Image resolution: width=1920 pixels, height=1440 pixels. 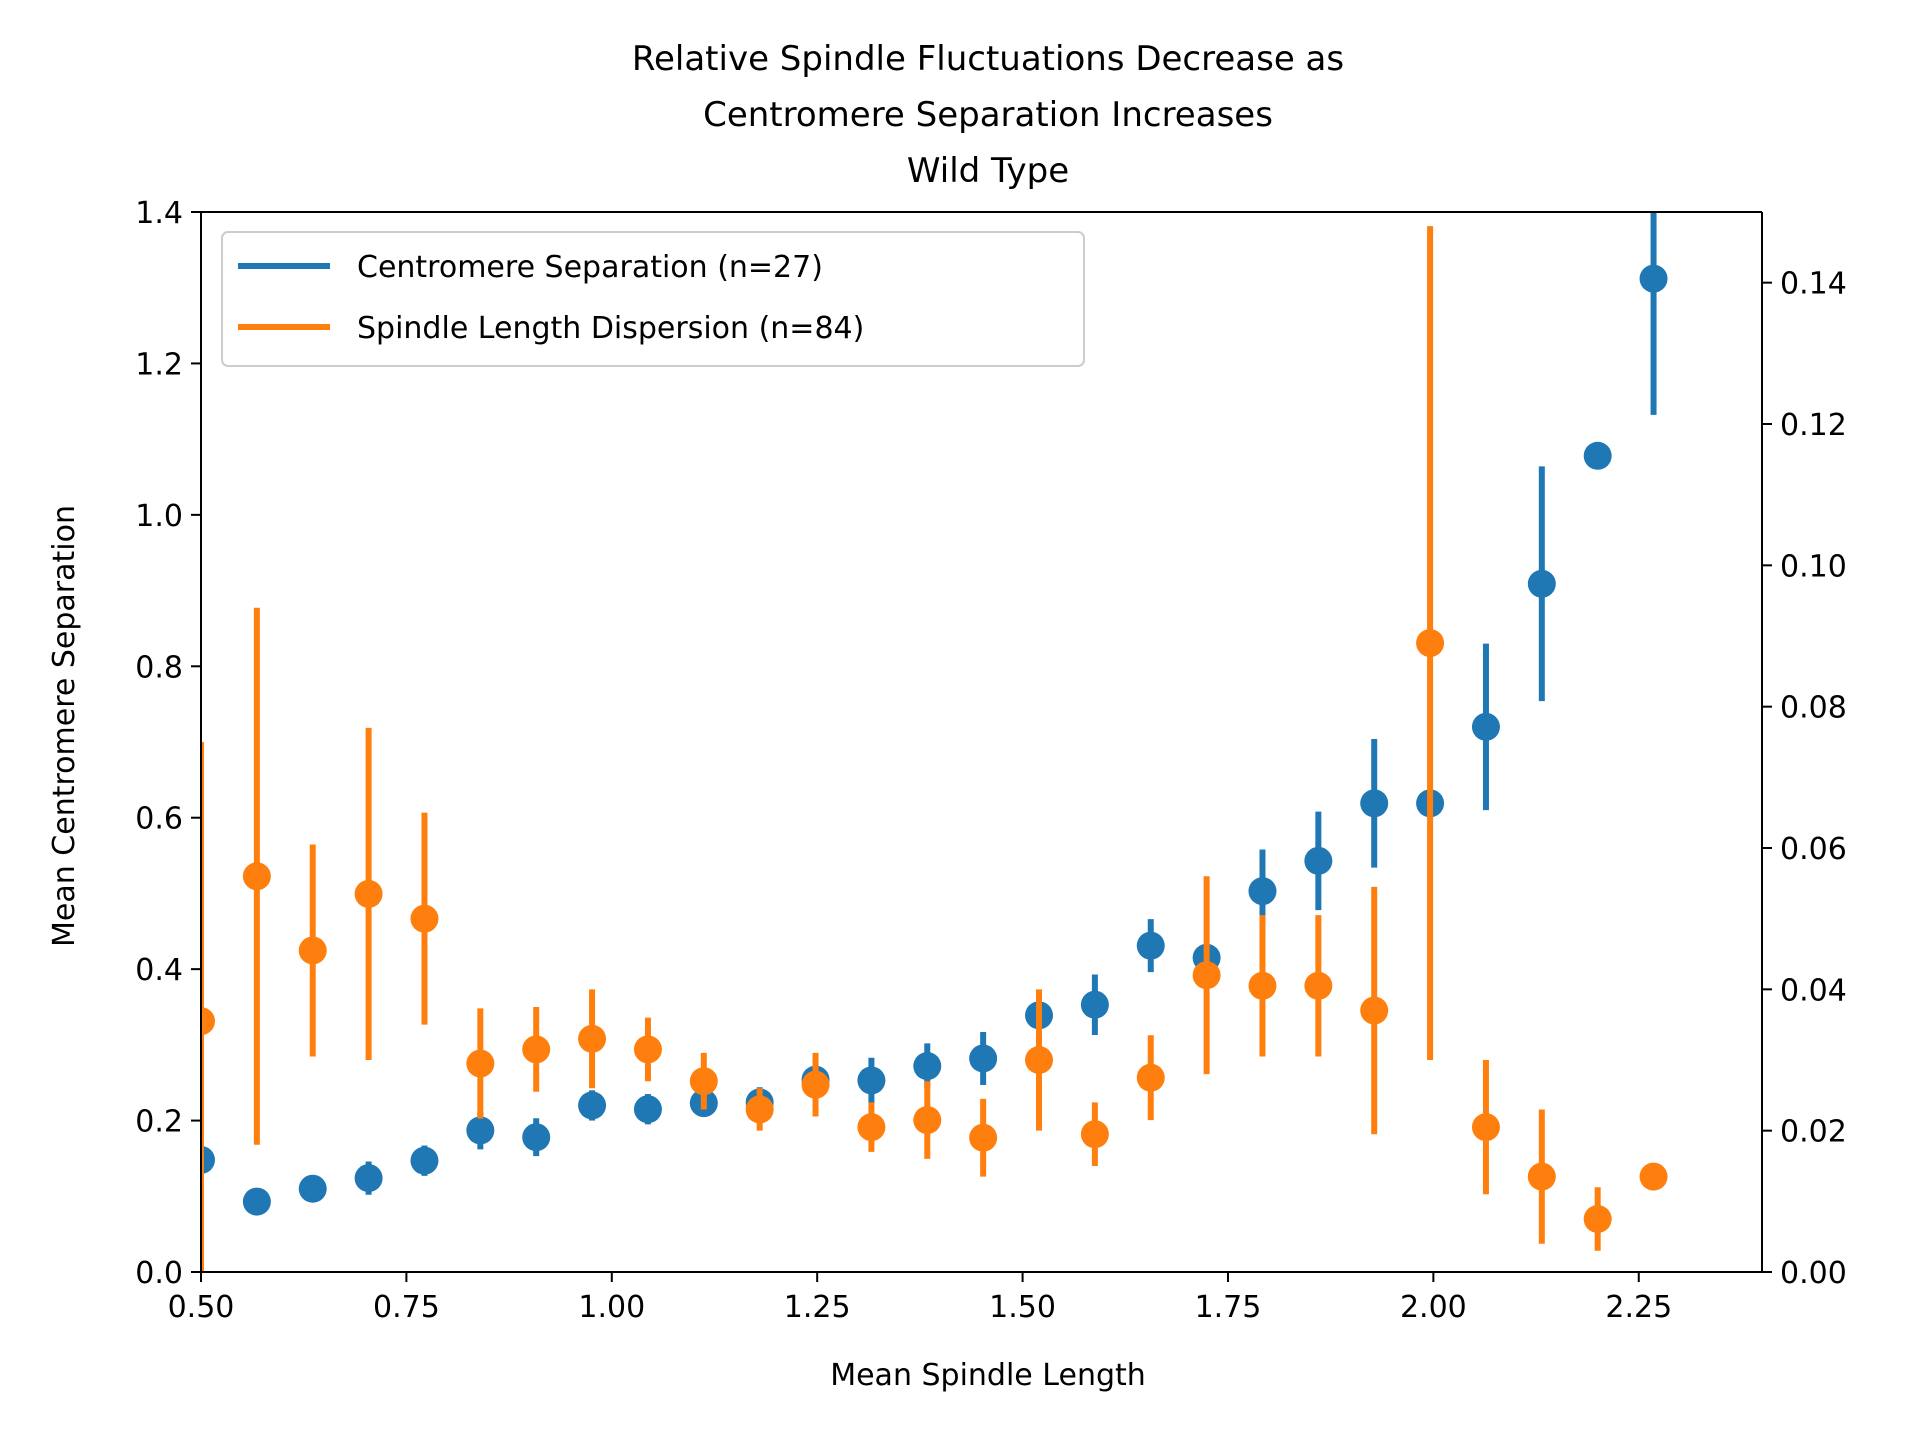 I want to click on y-axis-right: 0.00 0.02 0.04 0.06 0.08 0.10 0.12 0.14, so click(x=1804, y=779).